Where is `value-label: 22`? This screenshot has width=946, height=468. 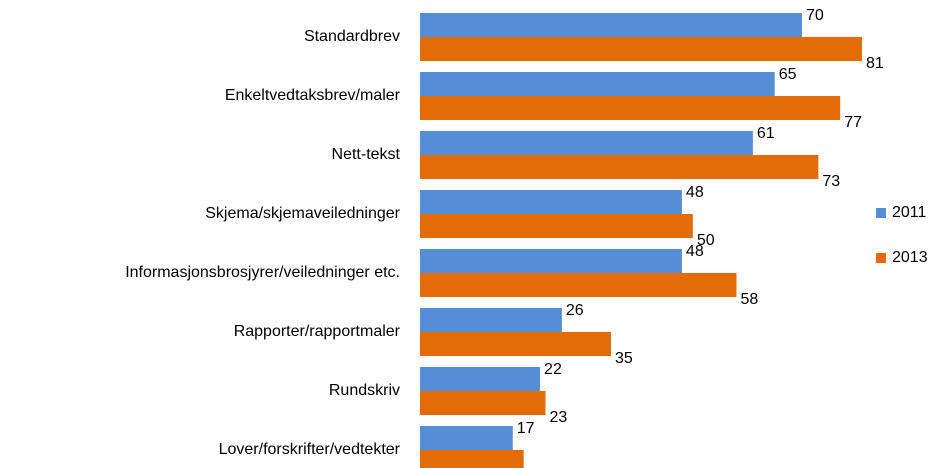 value-label: 22 is located at coordinates (553, 369).